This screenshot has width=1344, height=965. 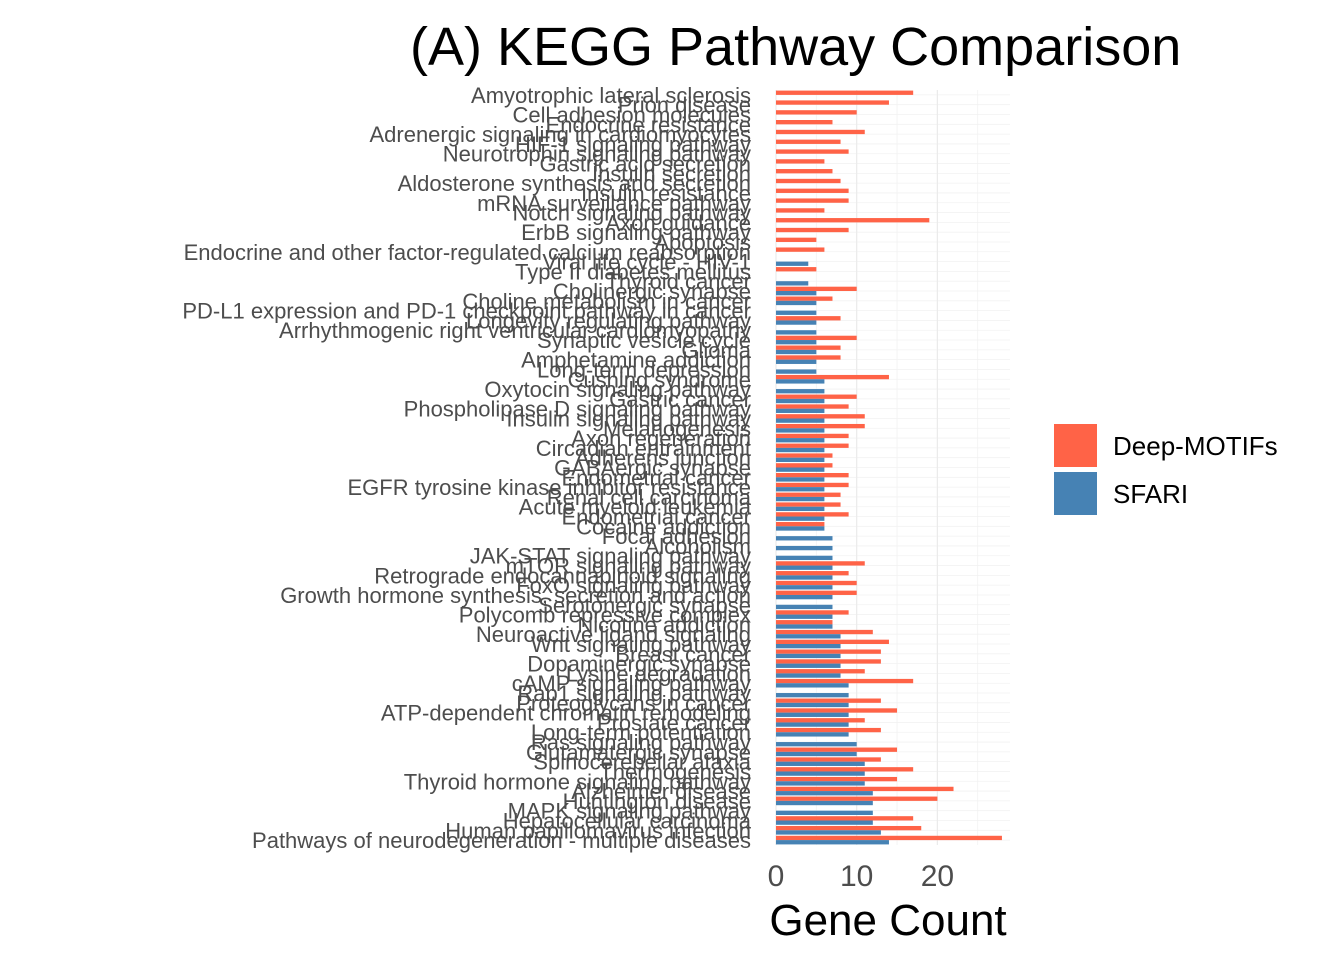 What do you see at coordinates (648, 124) in the screenshot?
I see `category-label: Endocrine resistance` at bounding box center [648, 124].